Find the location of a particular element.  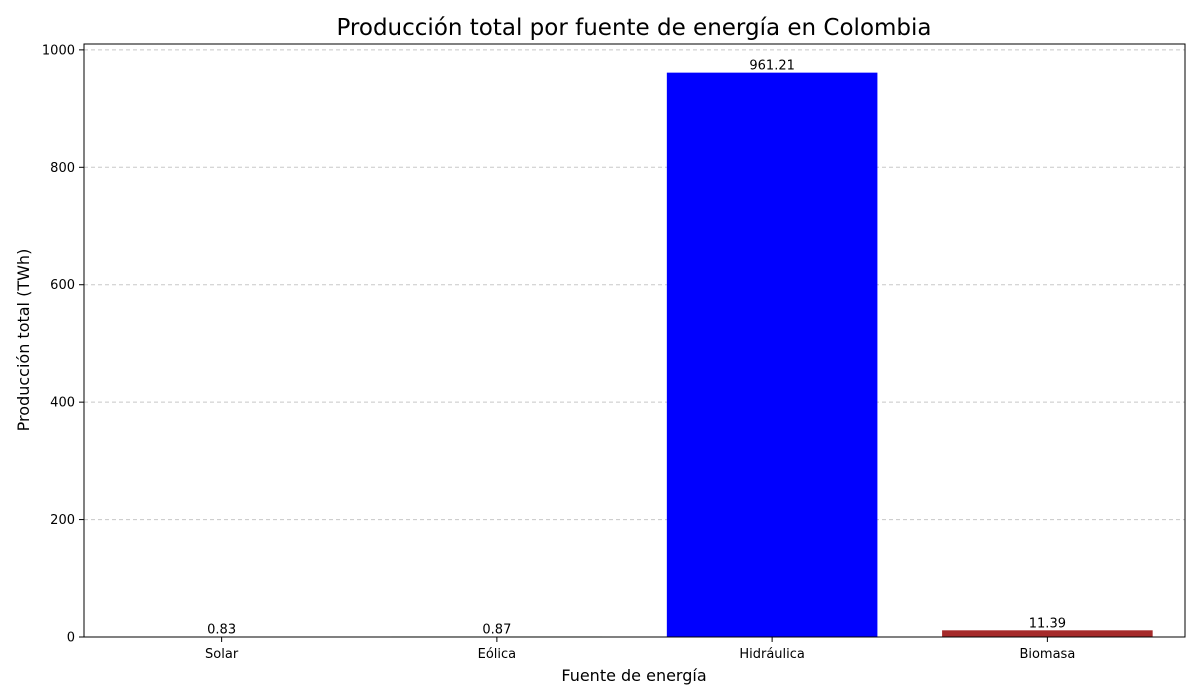

y-tick-label: 0 is located at coordinates (71, 638).